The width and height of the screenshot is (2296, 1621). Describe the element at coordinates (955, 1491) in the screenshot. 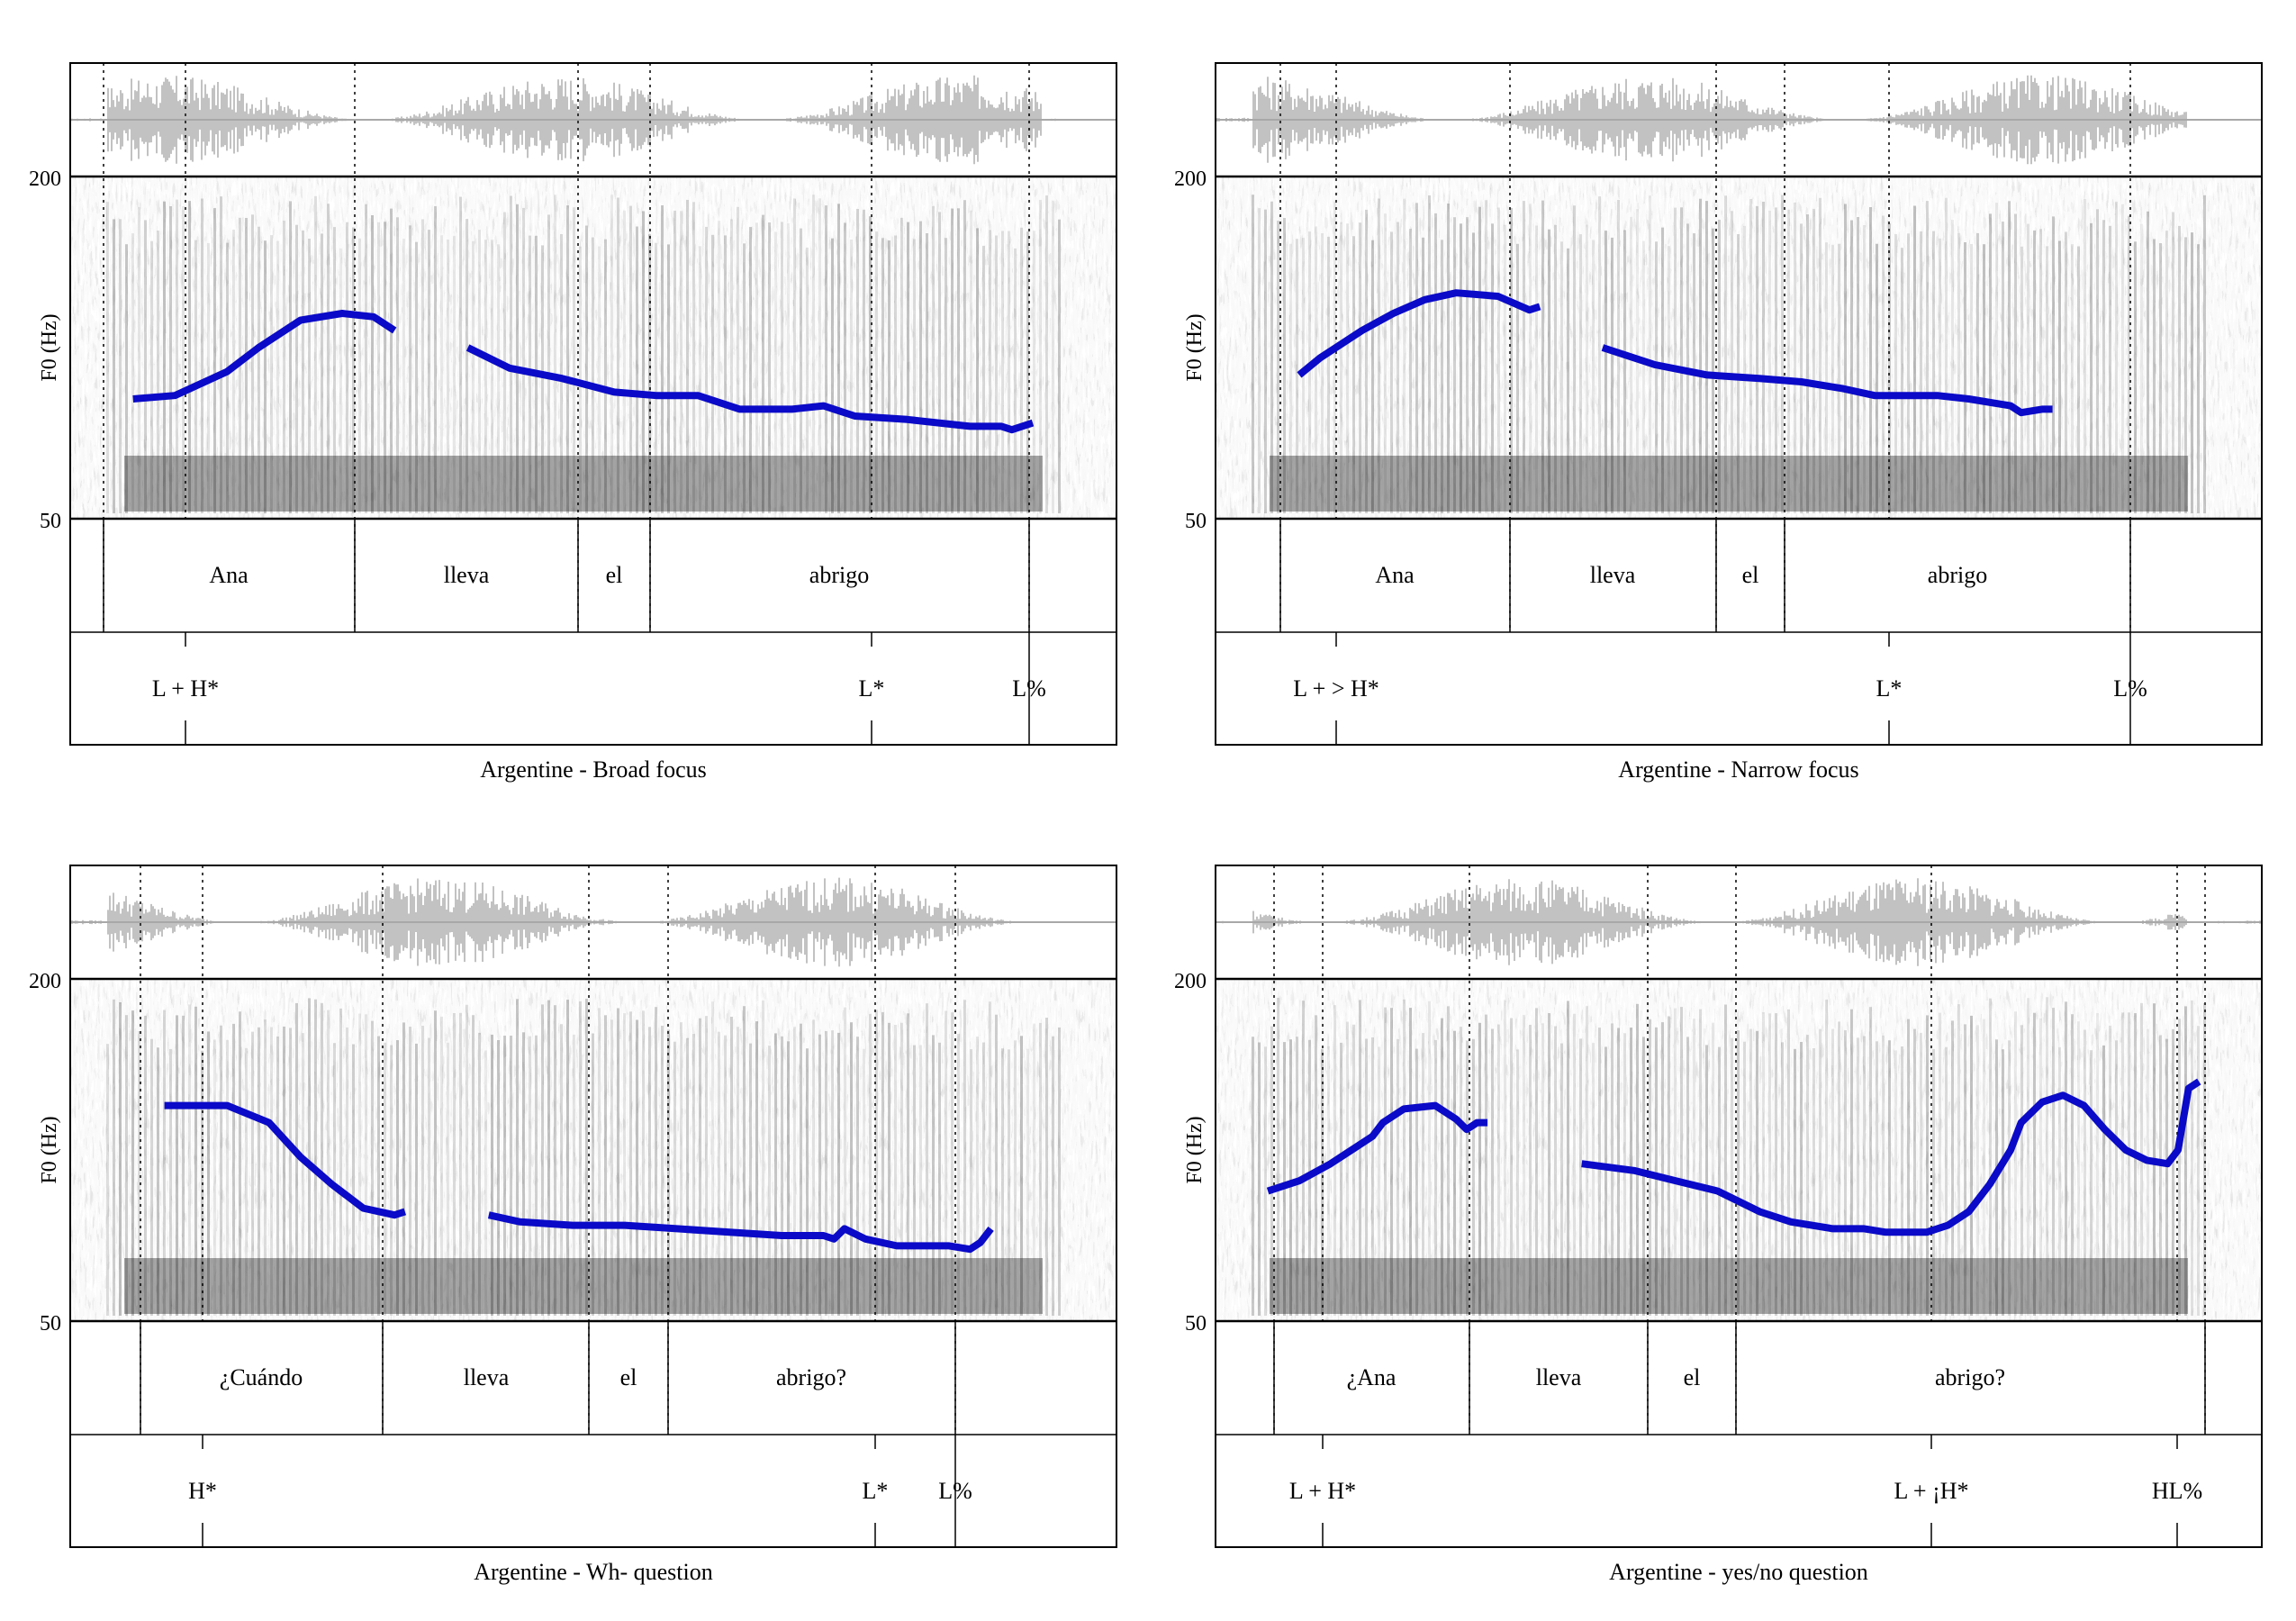

I see `tone-label: L%` at that location.